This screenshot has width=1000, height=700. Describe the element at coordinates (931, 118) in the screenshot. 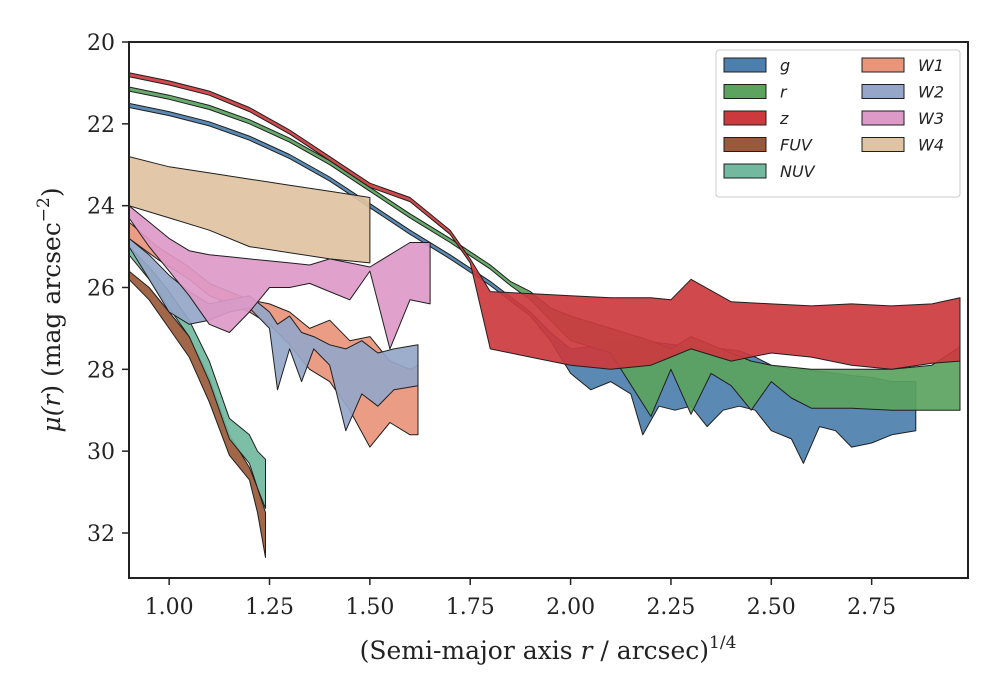

I see `legend-label-w3: W3` at that location.